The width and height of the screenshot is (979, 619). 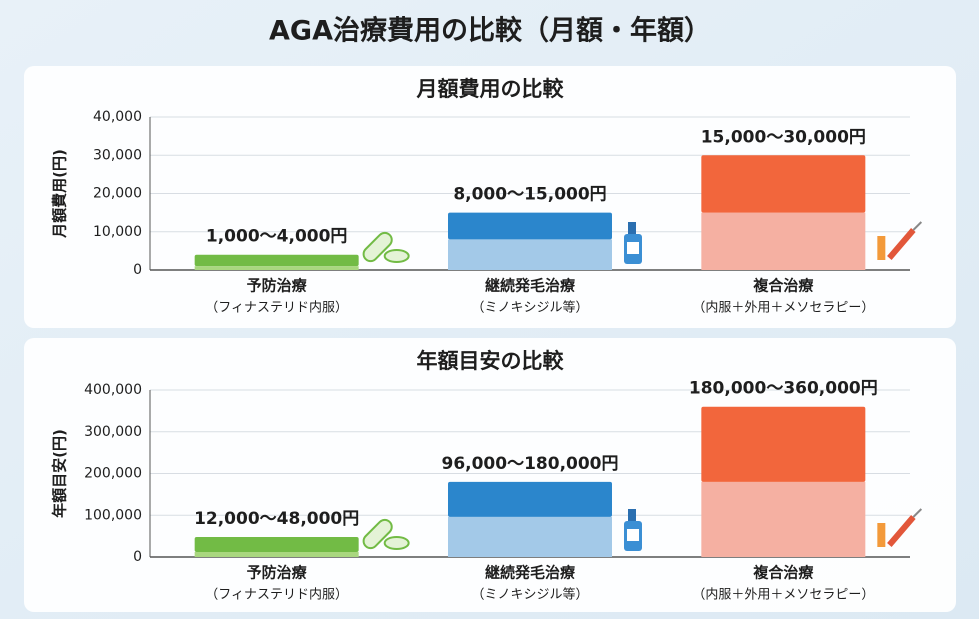 I want to click on chart-title: 月額費用の比較, so click(x=490, y=89).